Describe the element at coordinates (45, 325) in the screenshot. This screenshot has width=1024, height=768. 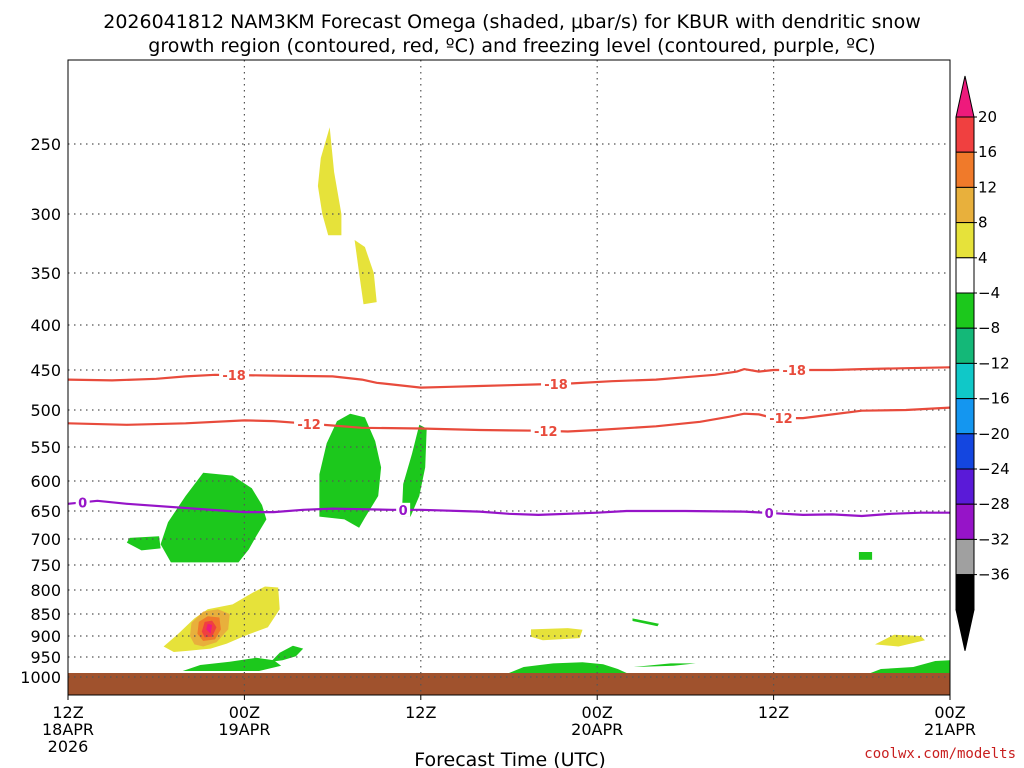
I see `y-tick-label: 400` at that location.